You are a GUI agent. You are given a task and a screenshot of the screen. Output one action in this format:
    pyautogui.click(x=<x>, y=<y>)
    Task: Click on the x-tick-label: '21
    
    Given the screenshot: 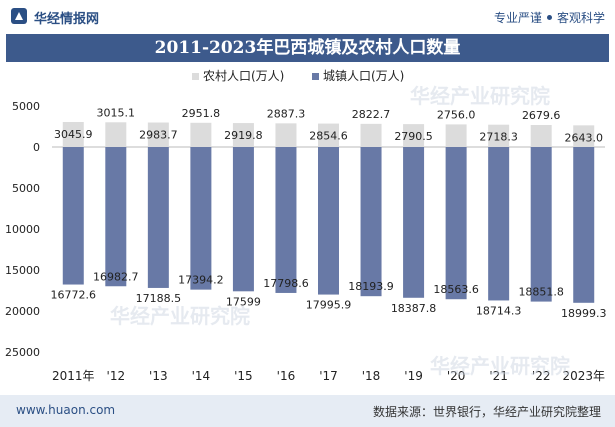 What is the action you would take?
    pyautogui.click(x=498, y=376)
    